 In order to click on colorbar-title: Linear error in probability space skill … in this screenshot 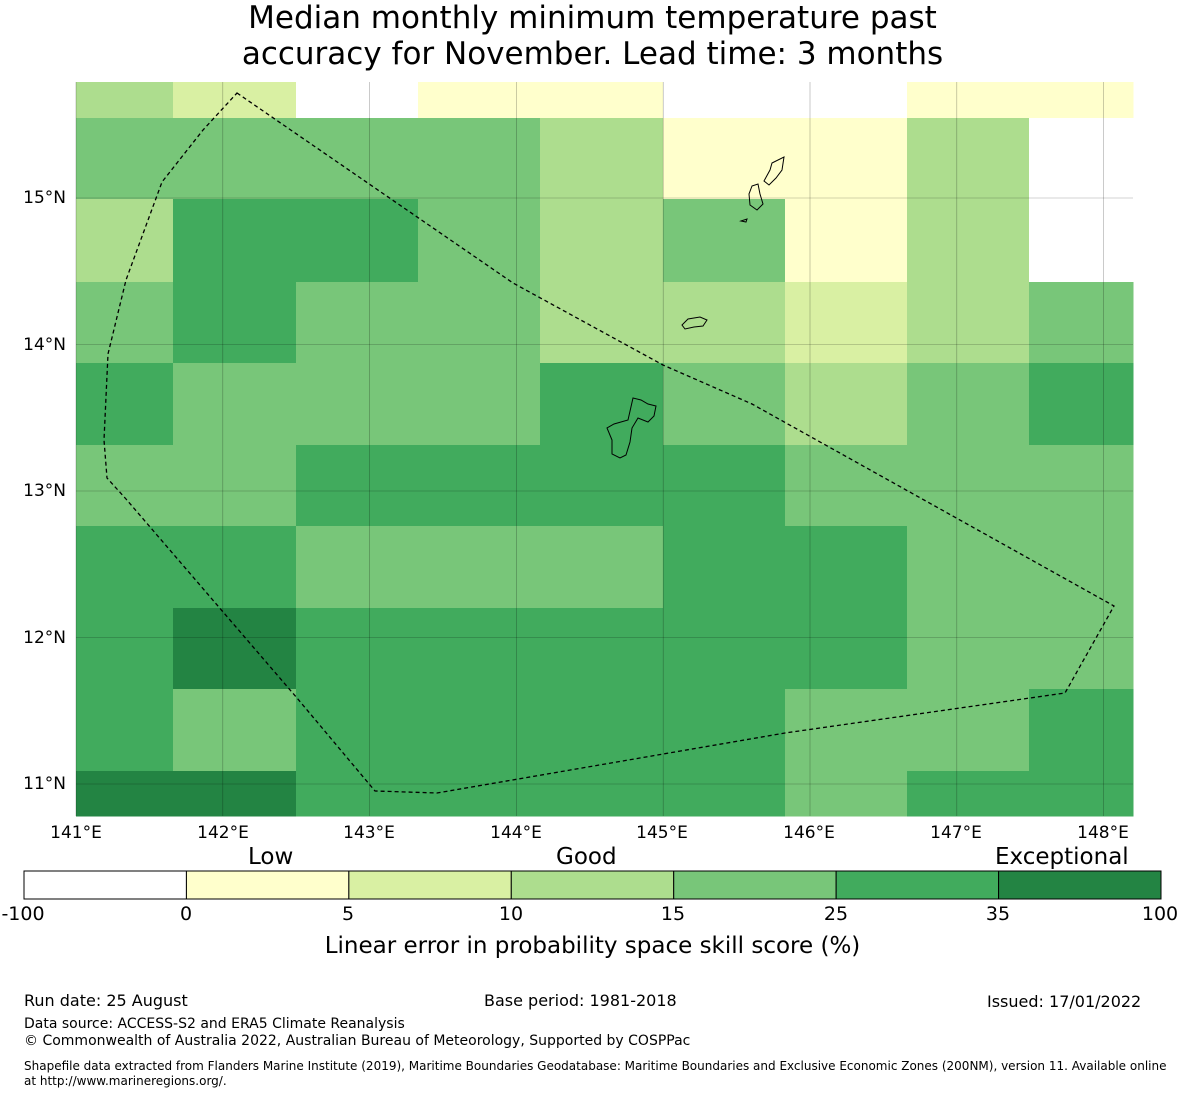, I will do `click(592, 946)`.